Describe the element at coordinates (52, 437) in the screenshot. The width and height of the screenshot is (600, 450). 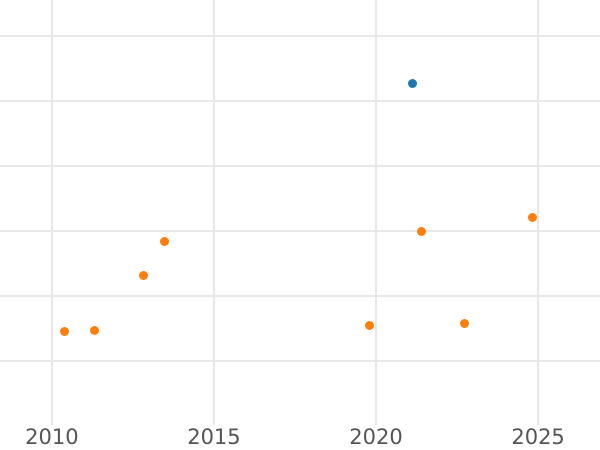
I see `x-tick-label: 2010` at that location.